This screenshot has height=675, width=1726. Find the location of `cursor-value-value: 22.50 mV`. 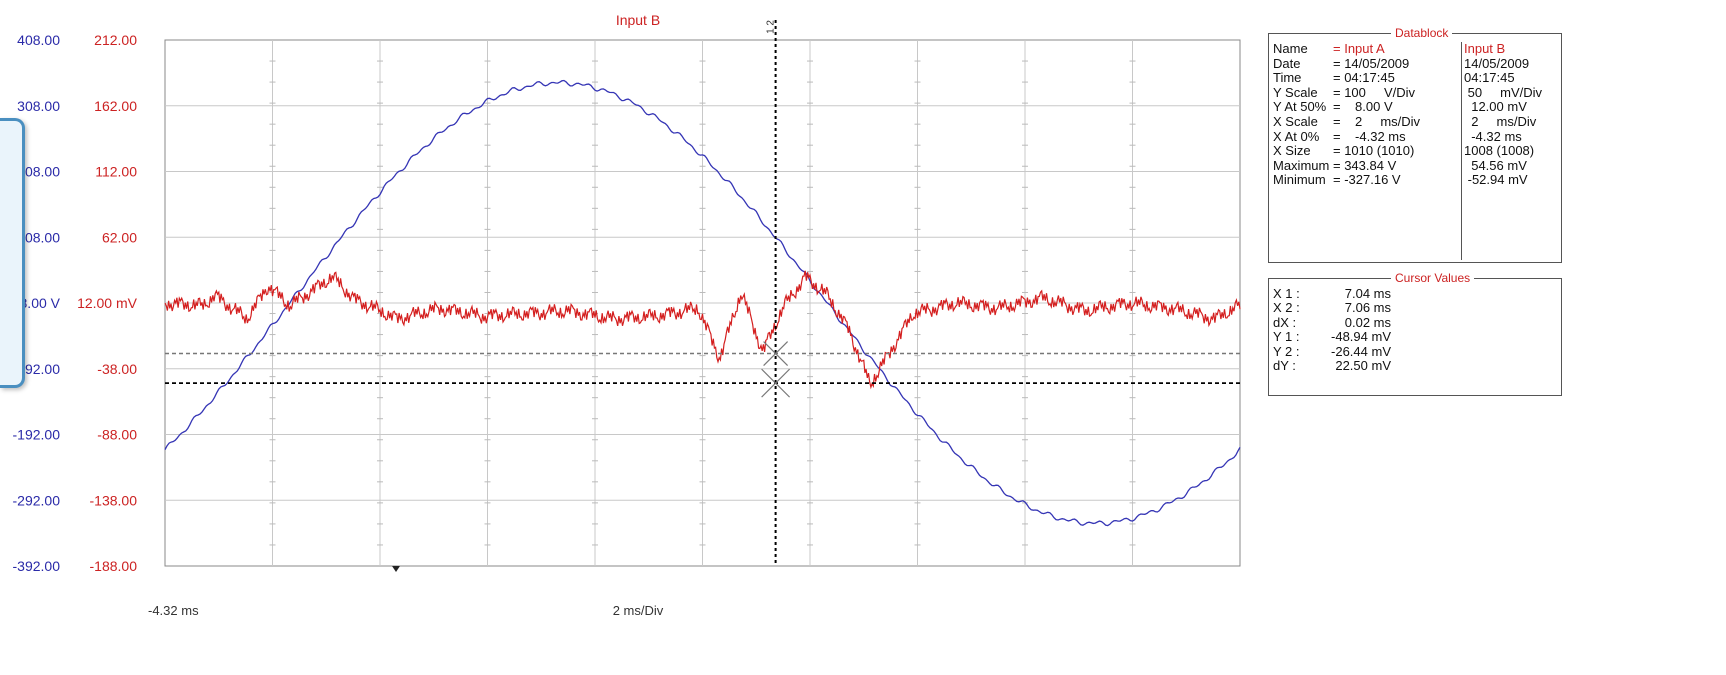

cursor-value-value: 22.50 mV is located at coordinates (1363, 365).